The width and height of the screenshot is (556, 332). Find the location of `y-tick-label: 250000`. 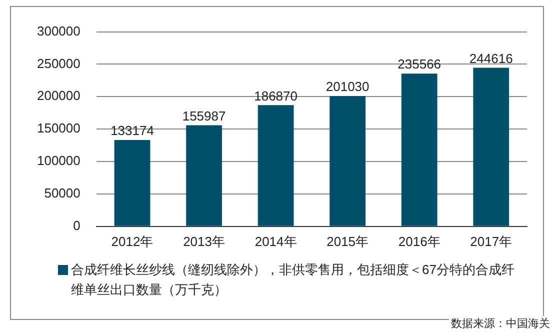

y-tick-label: 250000 is located at coordinates (58, 63).